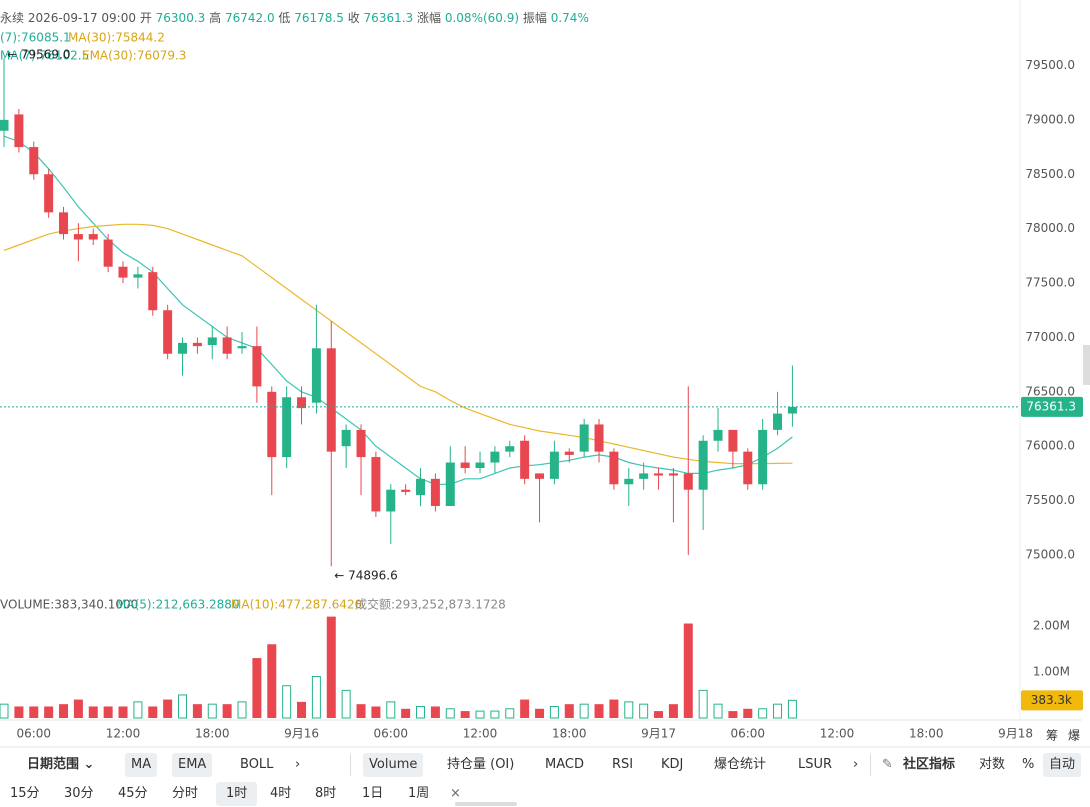 This screenshot has height=807, width=1090. Describe the element at coordinates (250, 18) in the screenshot. I see `header-text: 76742.0` at that location.